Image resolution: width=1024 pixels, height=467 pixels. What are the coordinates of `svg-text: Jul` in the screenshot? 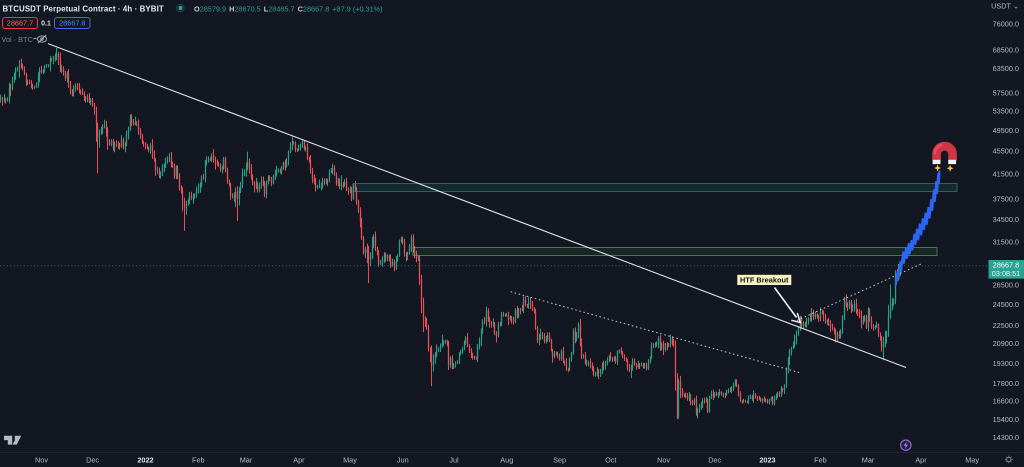 It's located at (454, 460).